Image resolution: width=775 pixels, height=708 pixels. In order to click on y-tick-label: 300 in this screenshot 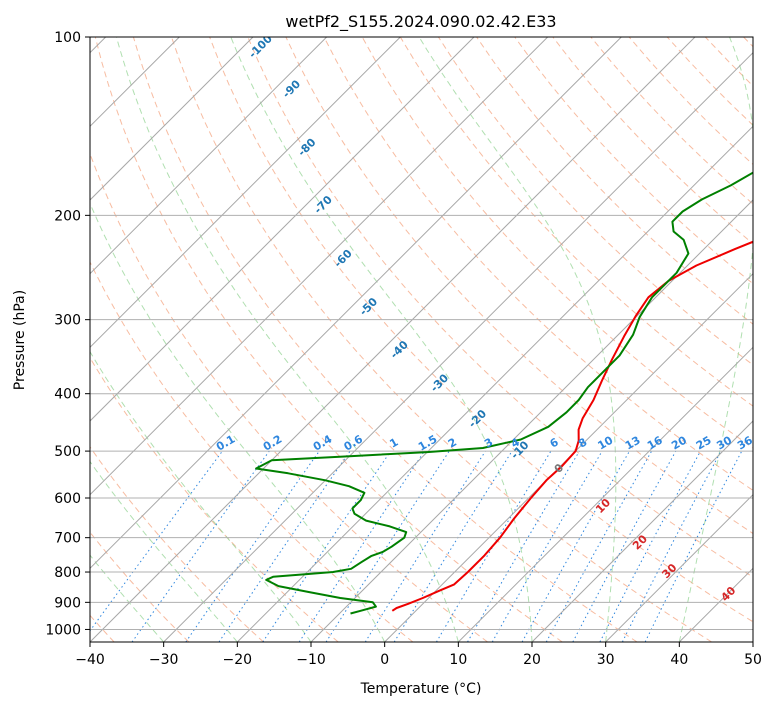, I will do `click(67, 321)`.